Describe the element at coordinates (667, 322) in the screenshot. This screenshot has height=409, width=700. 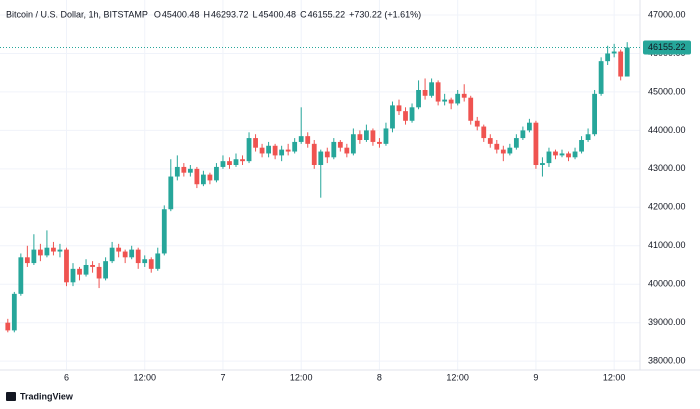
I see `y-tick-label: 39000.00` at that location.